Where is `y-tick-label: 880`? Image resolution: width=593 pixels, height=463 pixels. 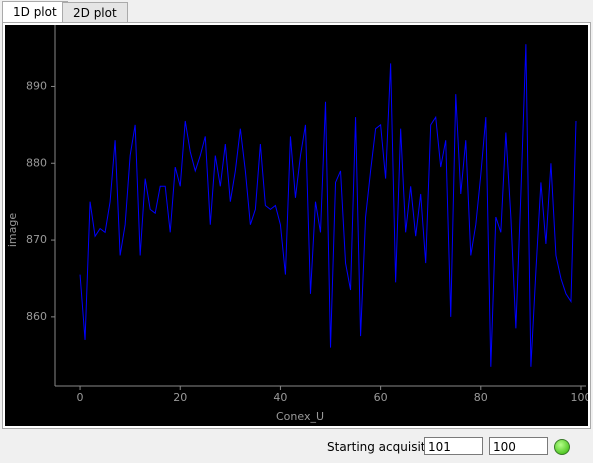 y-tick-label: 880 is located at coordinates (36, 162).